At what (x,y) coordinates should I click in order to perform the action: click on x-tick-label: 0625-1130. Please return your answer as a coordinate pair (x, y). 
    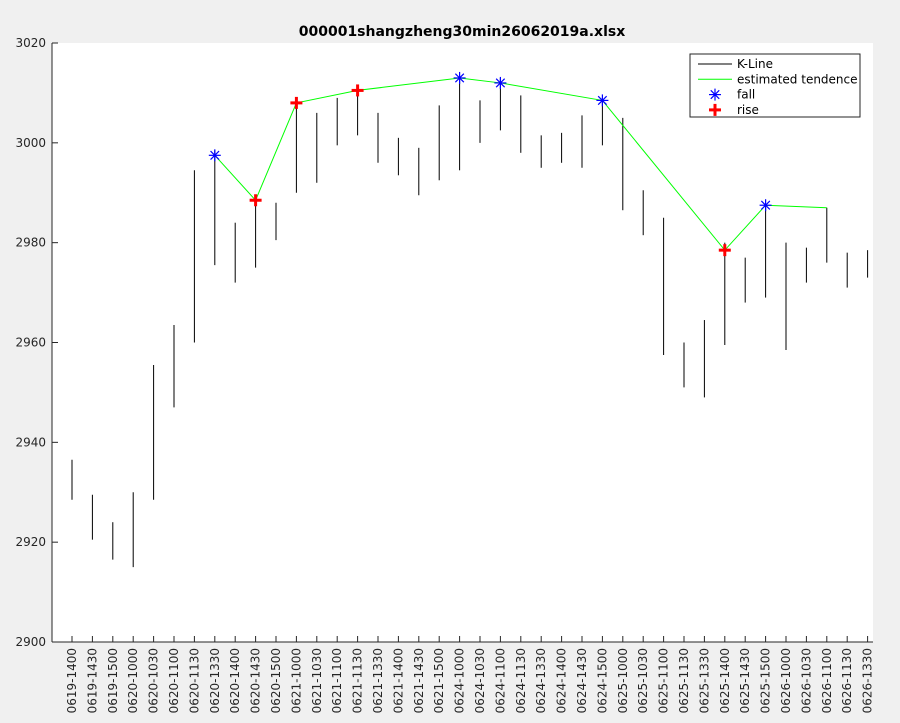
    Looking at the image, I should click on (684, 680).